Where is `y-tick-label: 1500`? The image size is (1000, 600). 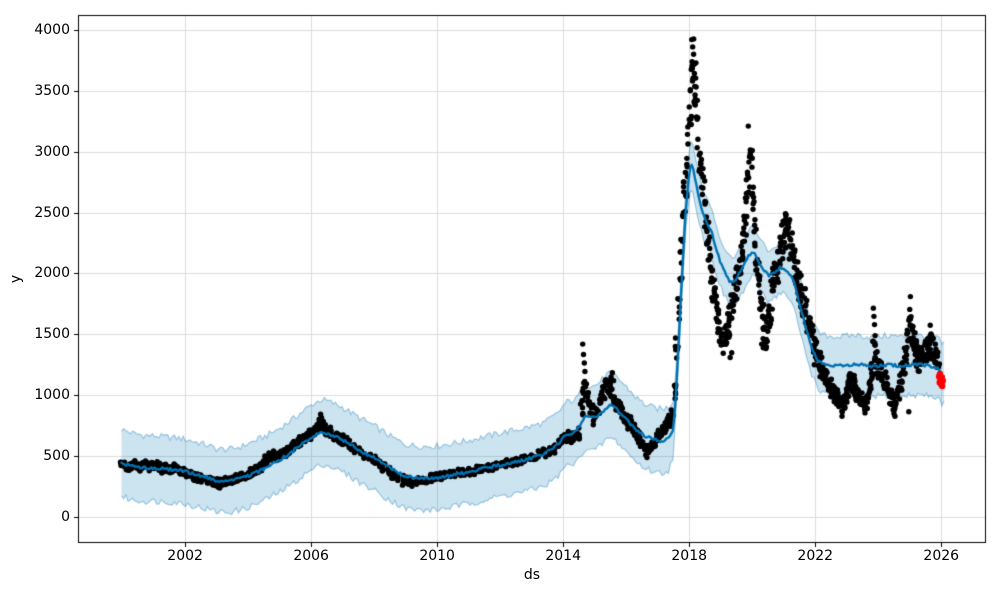
y-tick-label: 1500 is located at coordinates (52, 334).